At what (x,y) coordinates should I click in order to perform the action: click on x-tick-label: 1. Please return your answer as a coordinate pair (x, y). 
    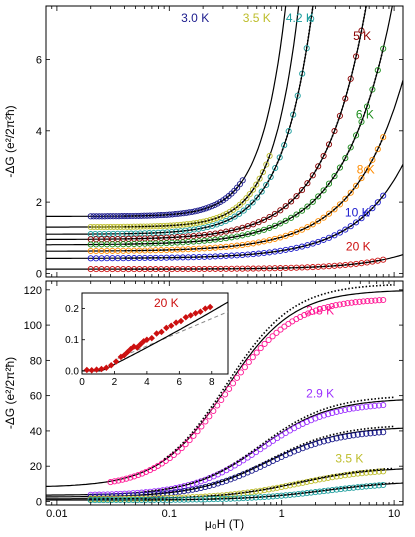
    Looking at the image, I should click on (282, 514).